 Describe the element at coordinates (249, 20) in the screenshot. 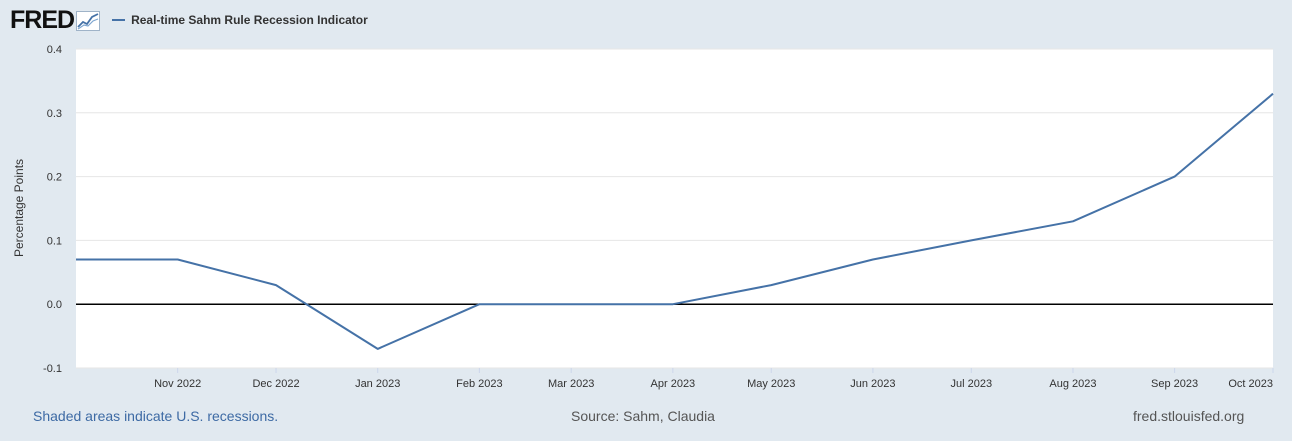

I see `legend-series-label: Real-time Sahm Rule Recession Indicator` at that location.